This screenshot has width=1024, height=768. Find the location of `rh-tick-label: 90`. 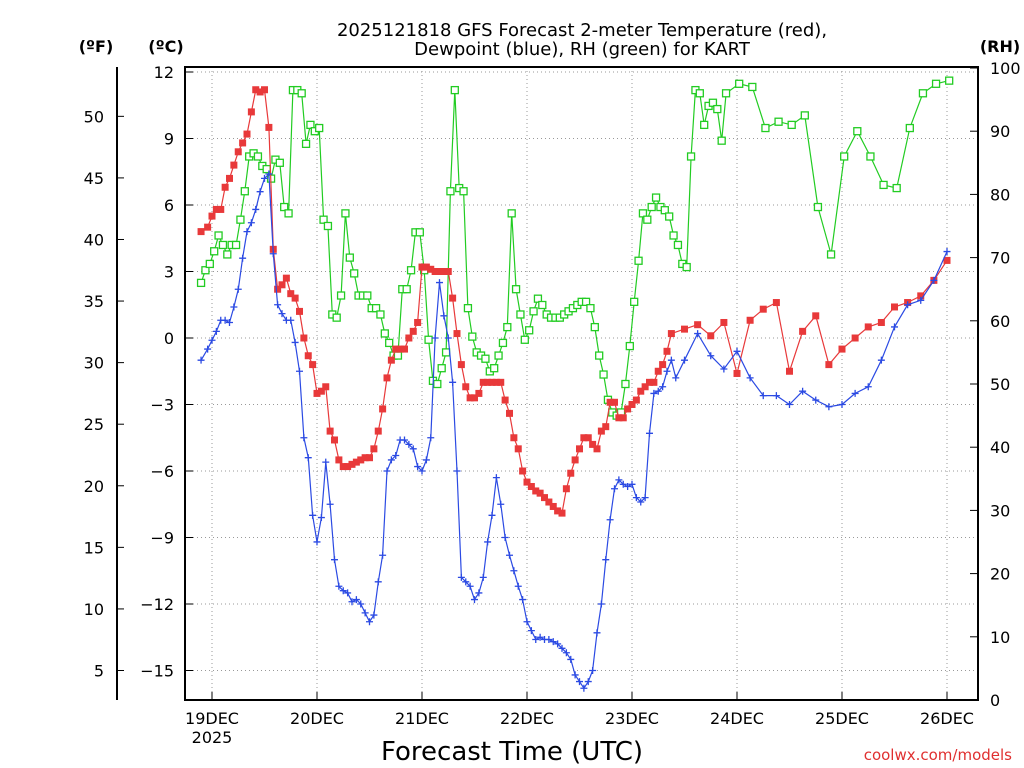

rh-tick-label: 90 is located at coordinates (1000, 131).